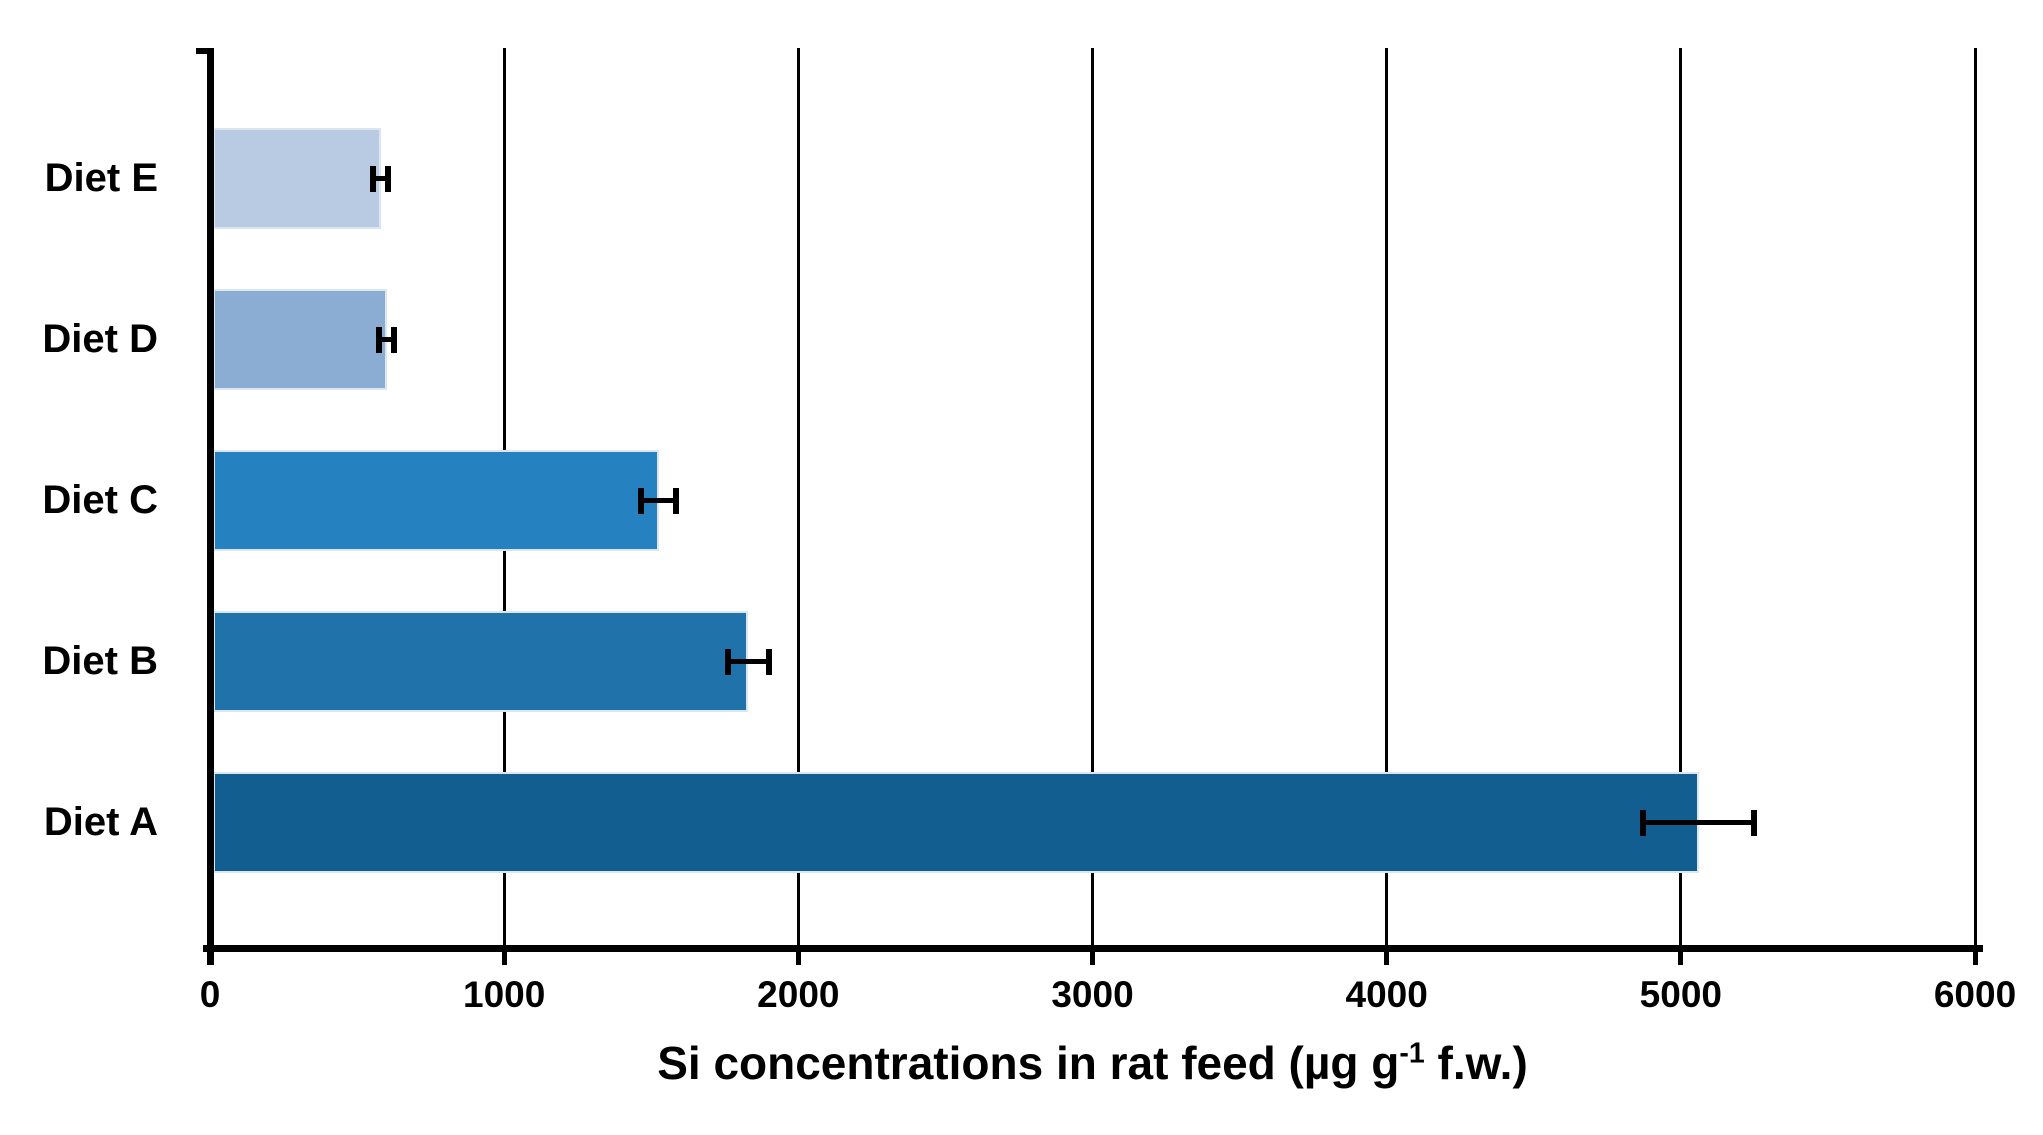  What do you see at coordinates (748, 661) in the screenshot?
I see `error-bar-diet-b` at bounding box center [748, 661].